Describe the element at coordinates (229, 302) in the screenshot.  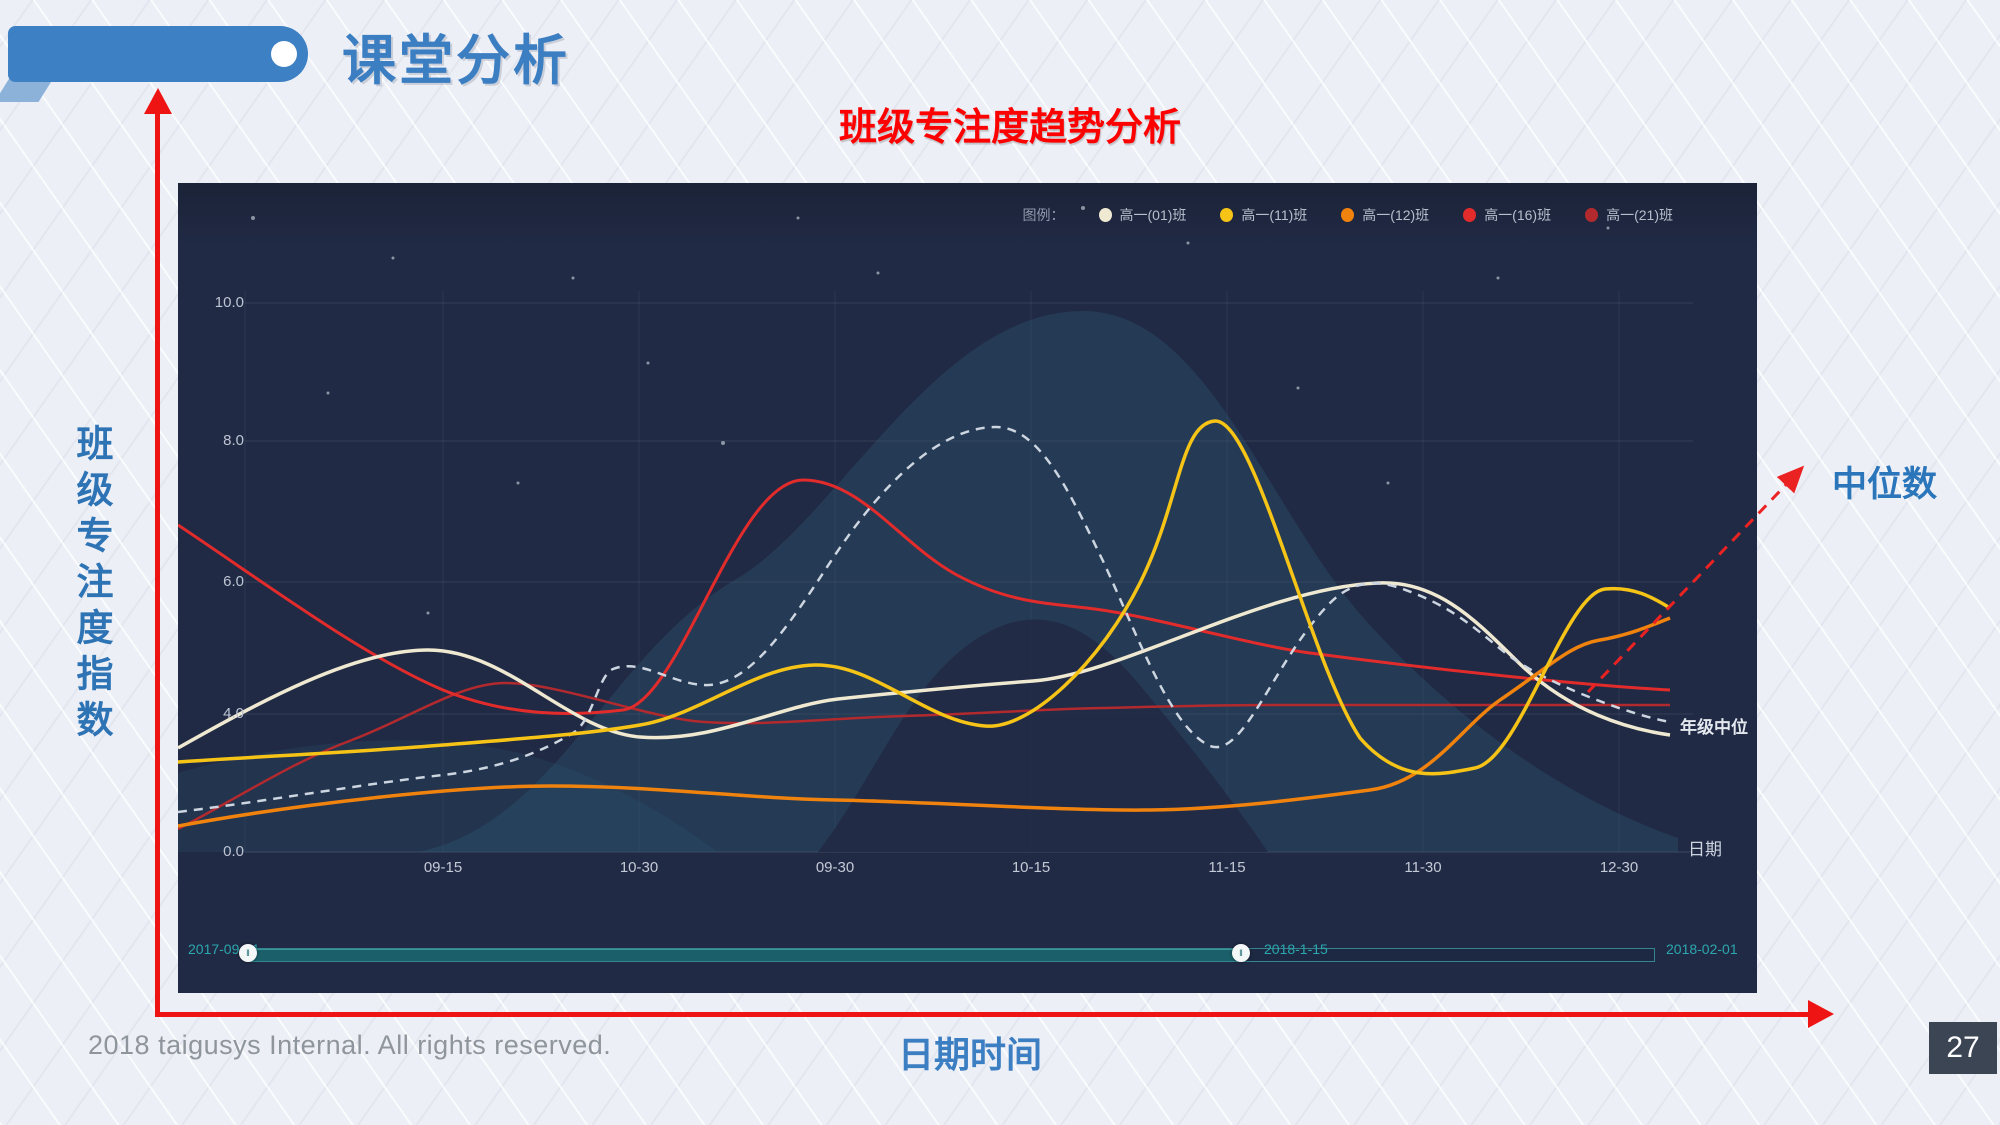
I see `y-tick-label: 10.0` at that location.